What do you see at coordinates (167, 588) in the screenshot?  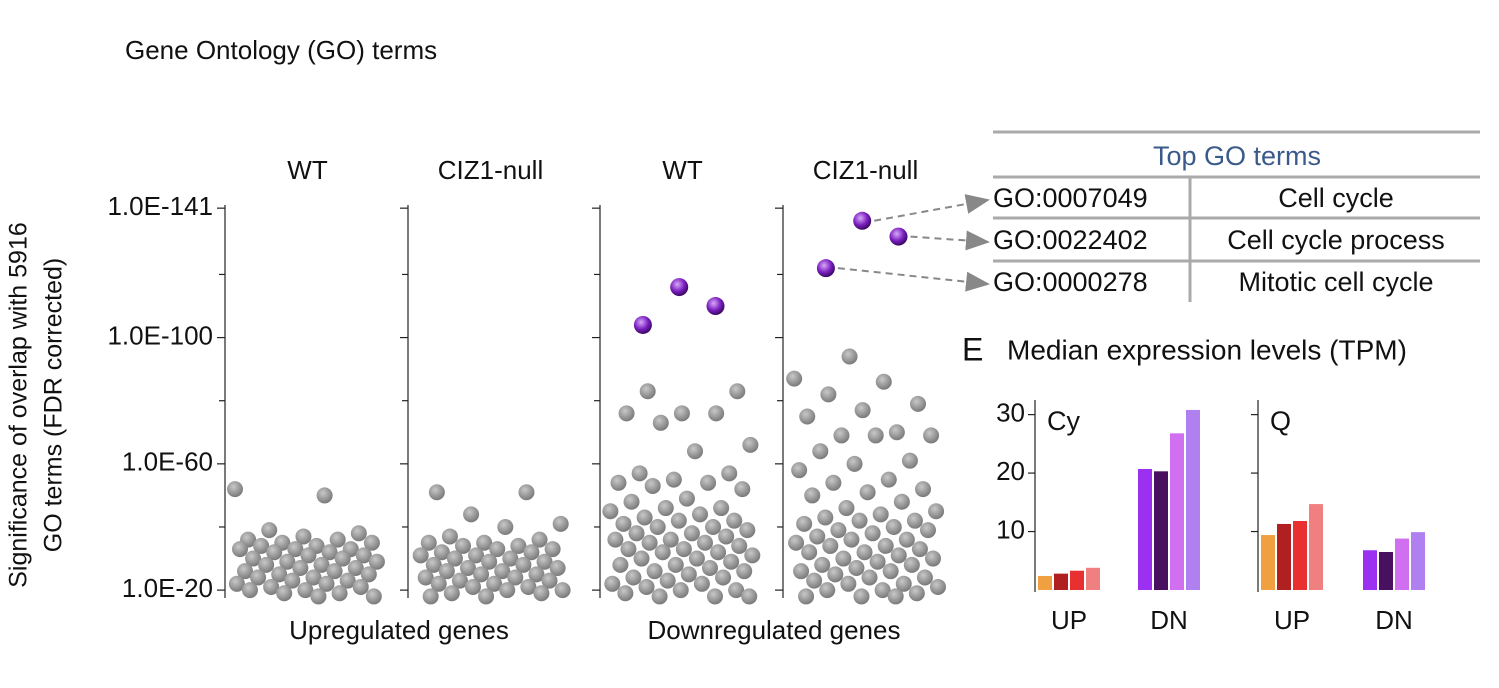 I see `y-tick-label: 1.0E-20` at bounding box center [167, 588].